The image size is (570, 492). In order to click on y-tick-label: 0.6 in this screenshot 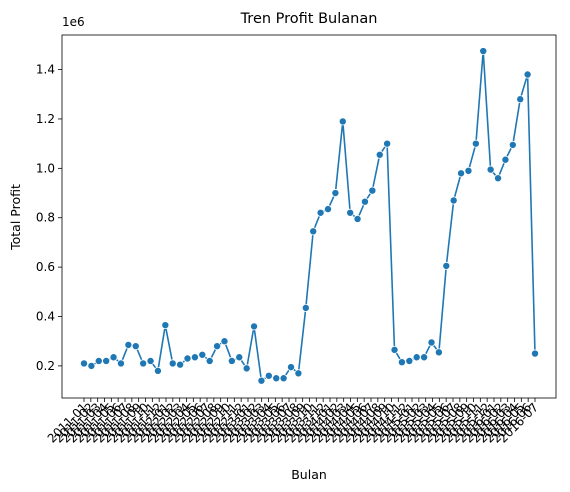, I will do `click(45, 267)`.